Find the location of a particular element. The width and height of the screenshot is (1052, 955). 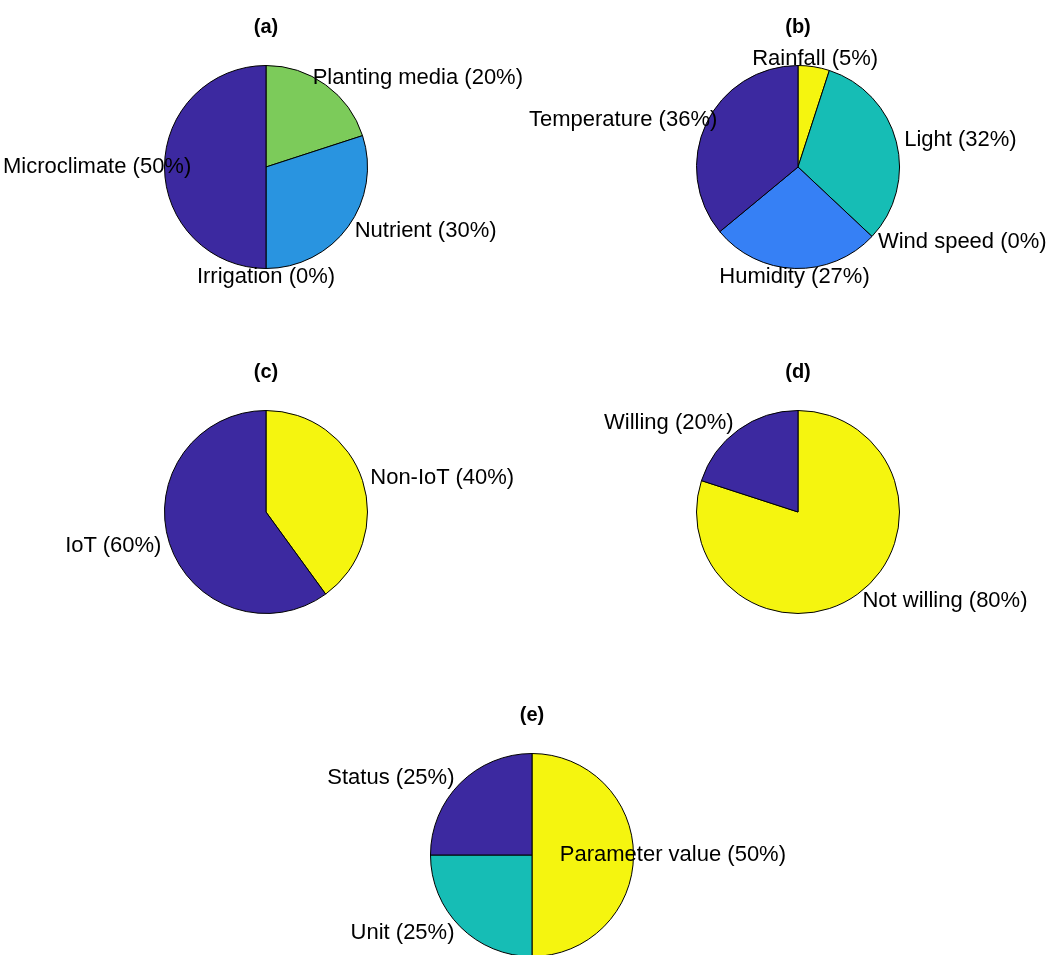

slice-label: Humidity (27%) is located at coordinates (794, 275).